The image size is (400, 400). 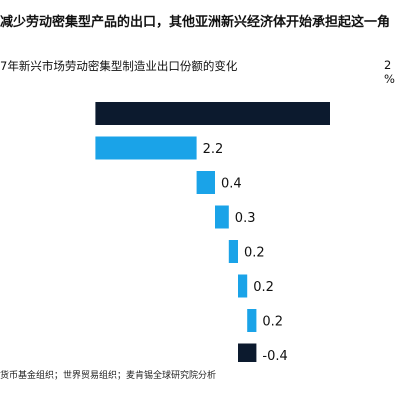 What do you see at coordinates (389, 79) in the screenshot?
I see `corner-unit-label: %` at bounding box center [389, 79].